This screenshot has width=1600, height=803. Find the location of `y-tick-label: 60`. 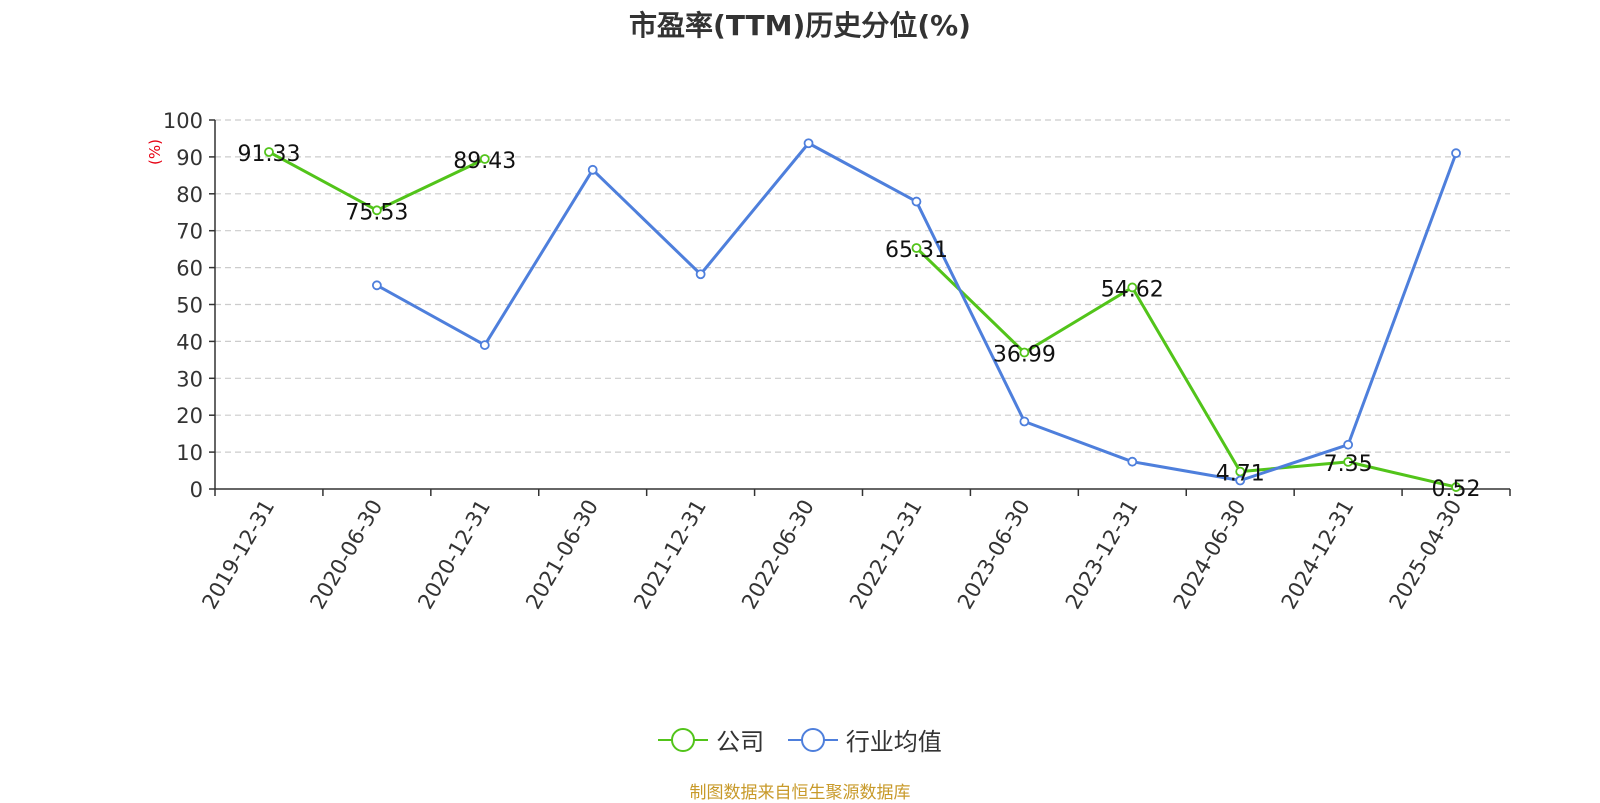

y-tick-label: 60 is located at coordinates (189, 269).